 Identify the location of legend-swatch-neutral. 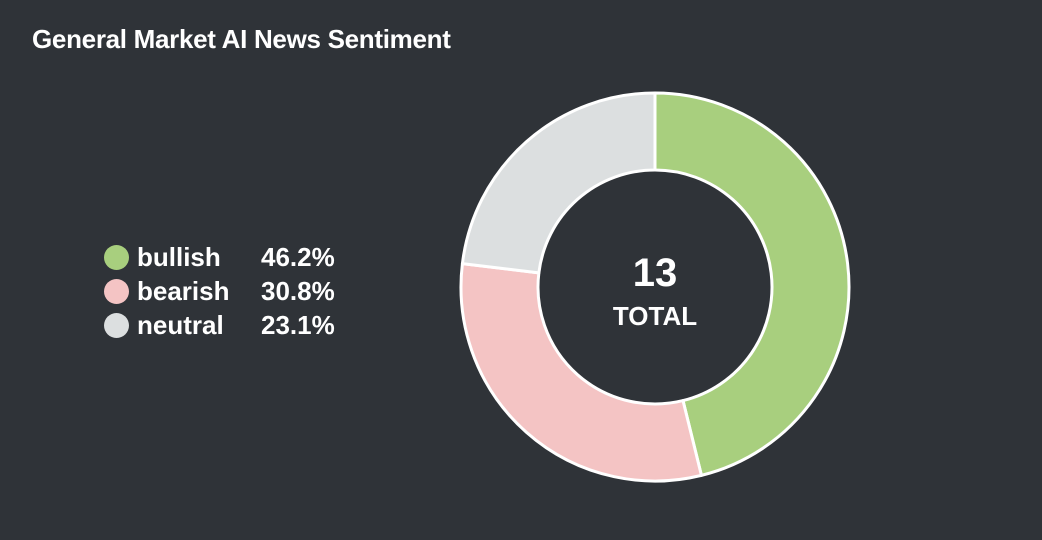
(116, 325).